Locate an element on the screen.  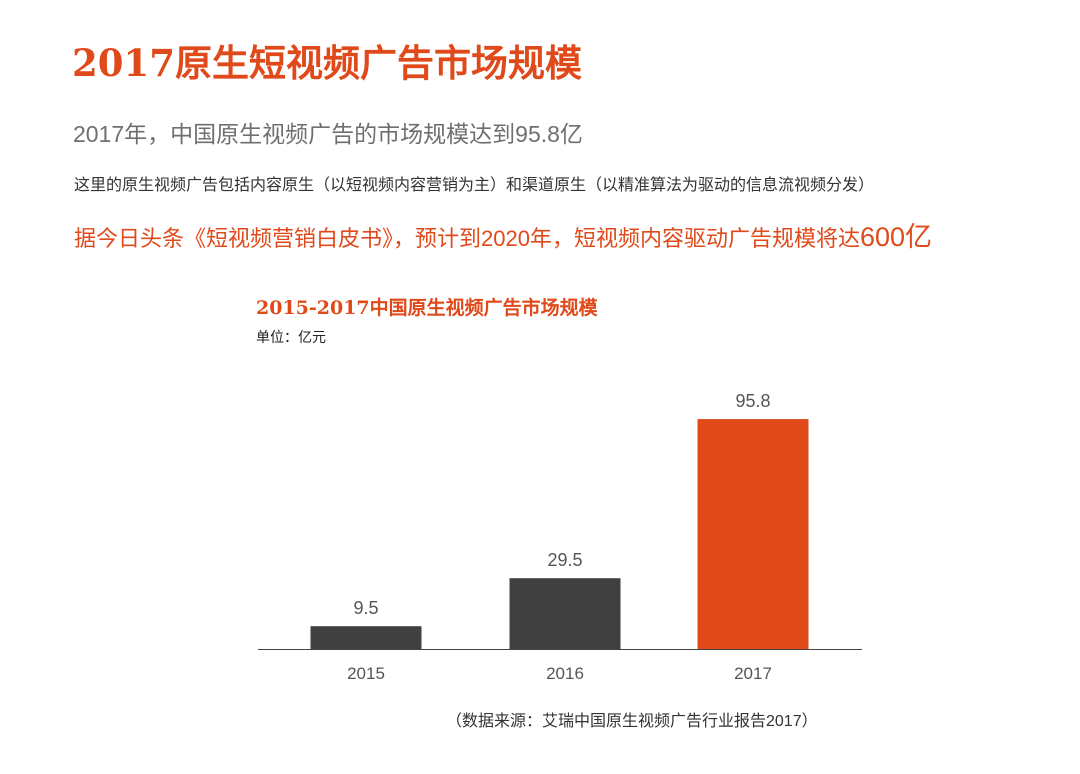
forecast-text: 据今日头条《短视频营销白皮书》，预计到2020年，短视频内容驱动广告规模将达 is located at coordinates (467, 238).